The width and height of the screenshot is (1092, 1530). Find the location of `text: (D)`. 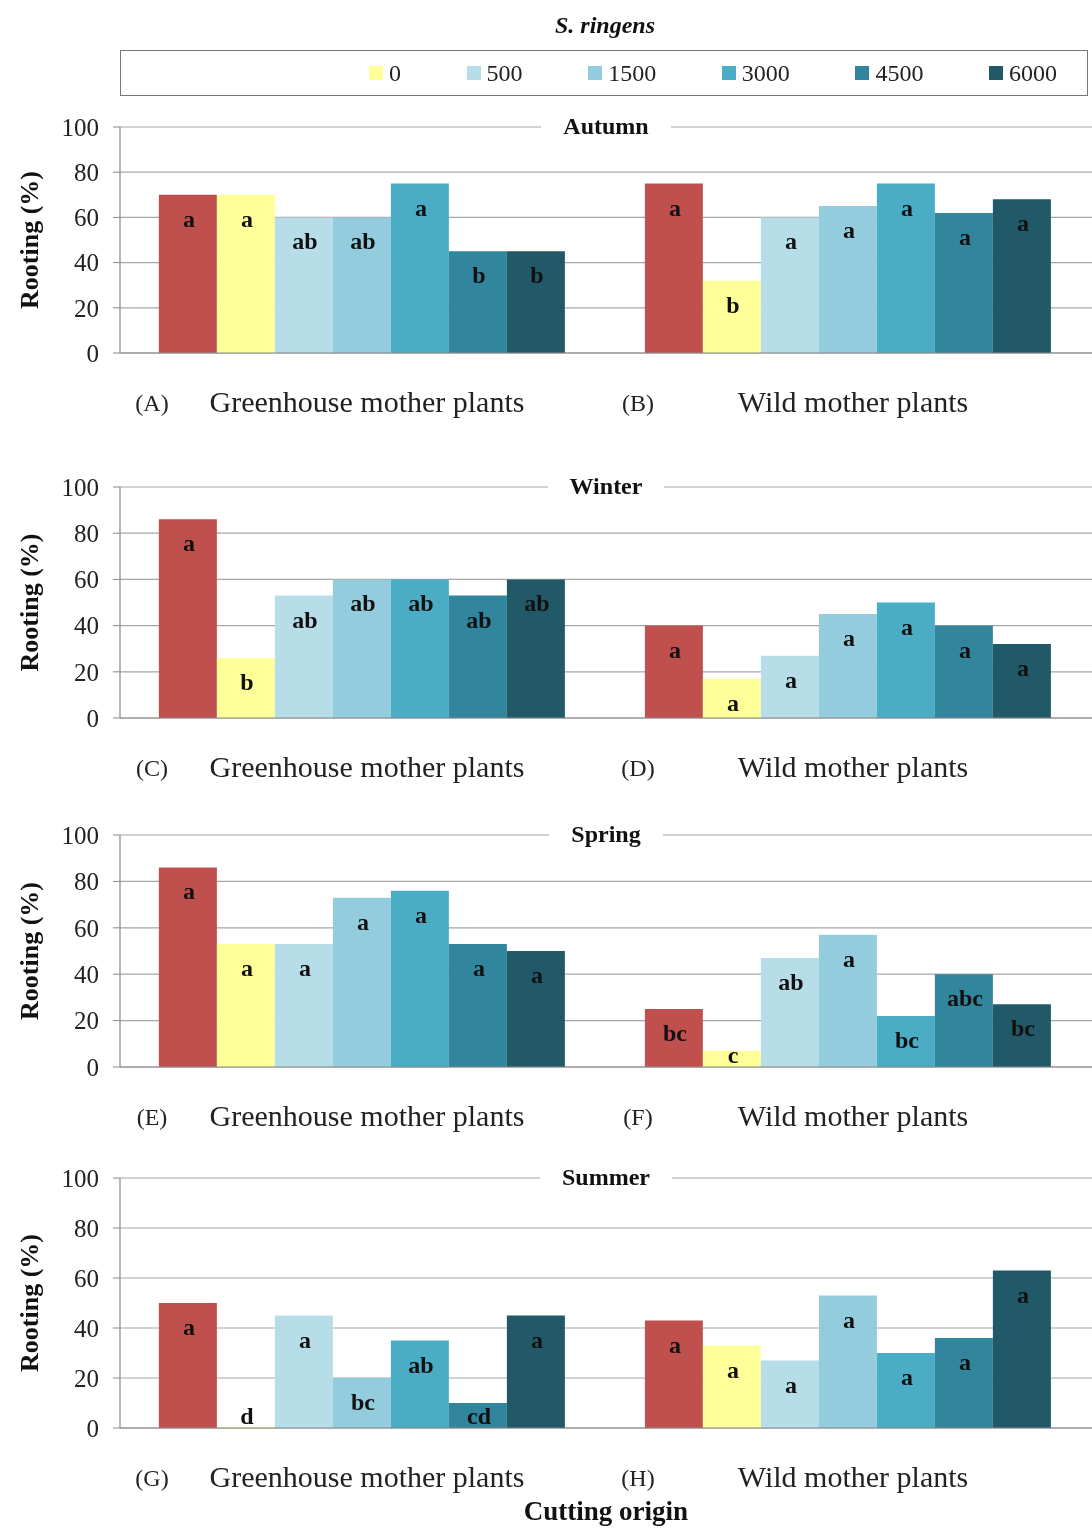

text: (D) is located at coordinates (638, 768).